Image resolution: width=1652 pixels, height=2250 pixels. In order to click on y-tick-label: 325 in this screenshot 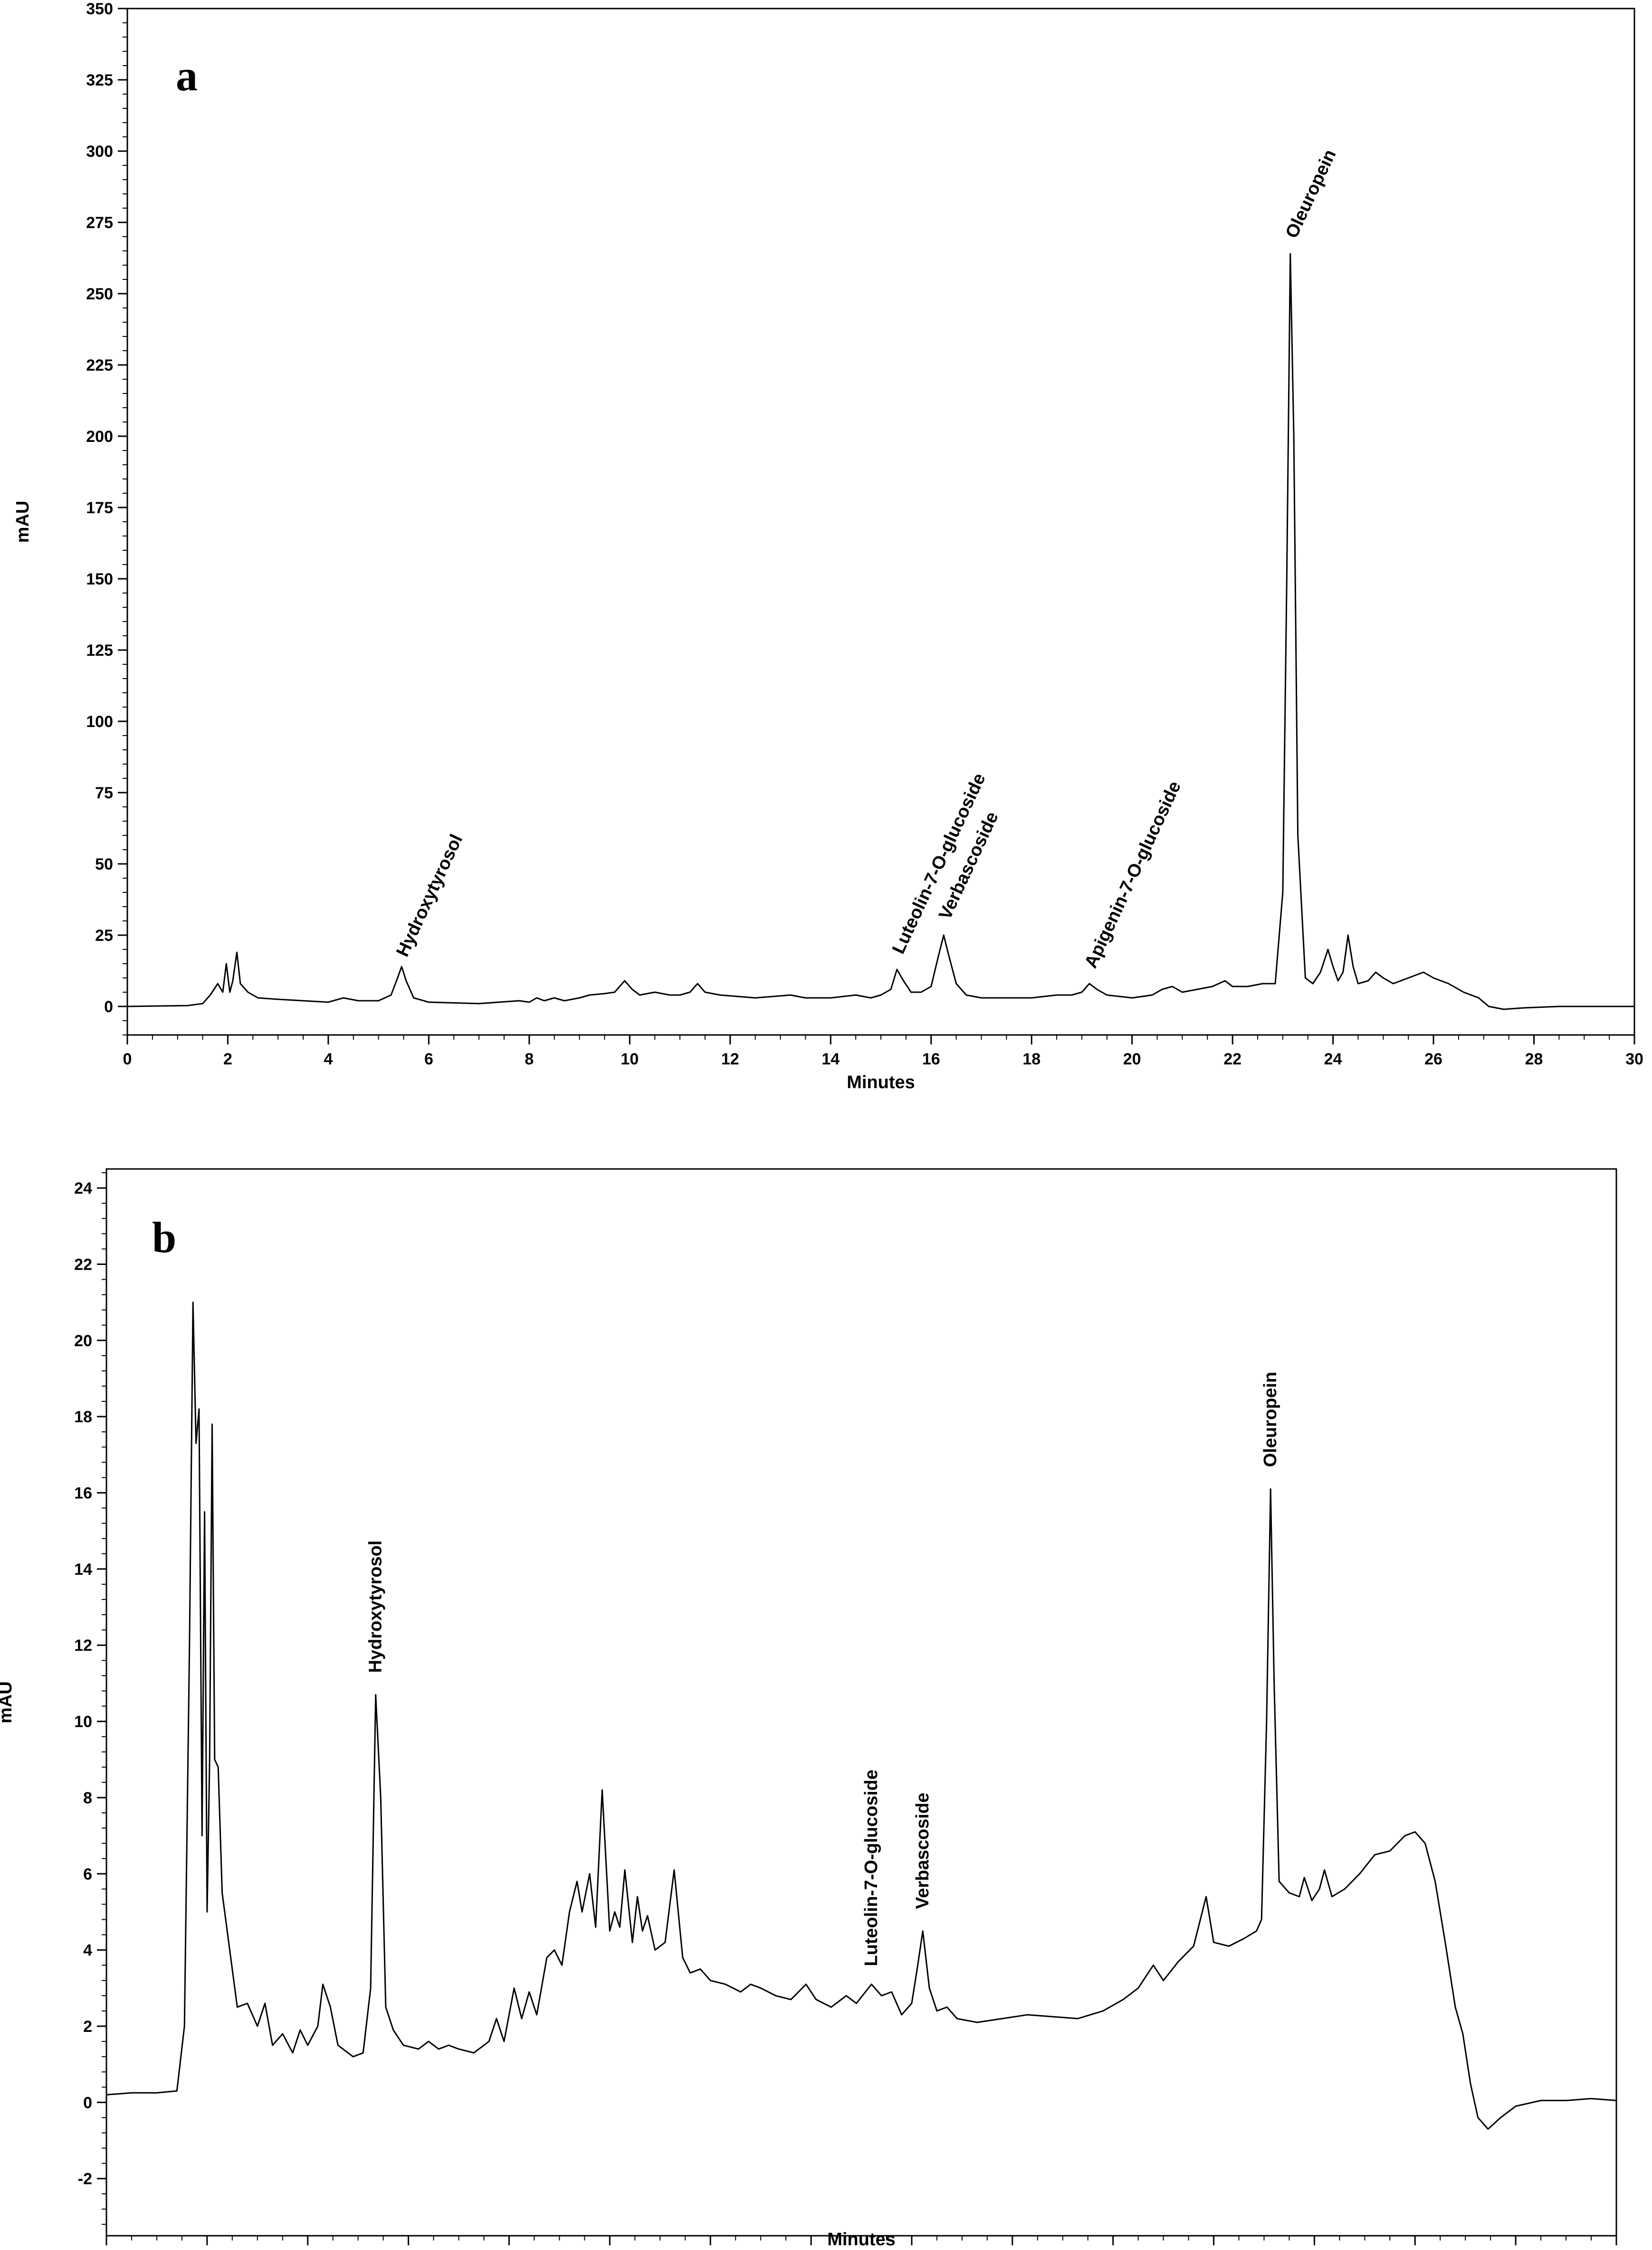, I will do `click(99, 80)`.